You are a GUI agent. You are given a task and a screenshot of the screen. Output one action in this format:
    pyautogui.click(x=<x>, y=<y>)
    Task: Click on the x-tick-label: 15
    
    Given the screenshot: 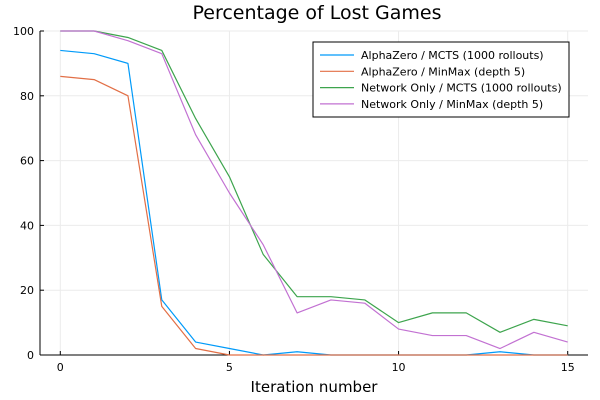 What is the action you would take?
    pyautogui.click(x=568, y=367)
    